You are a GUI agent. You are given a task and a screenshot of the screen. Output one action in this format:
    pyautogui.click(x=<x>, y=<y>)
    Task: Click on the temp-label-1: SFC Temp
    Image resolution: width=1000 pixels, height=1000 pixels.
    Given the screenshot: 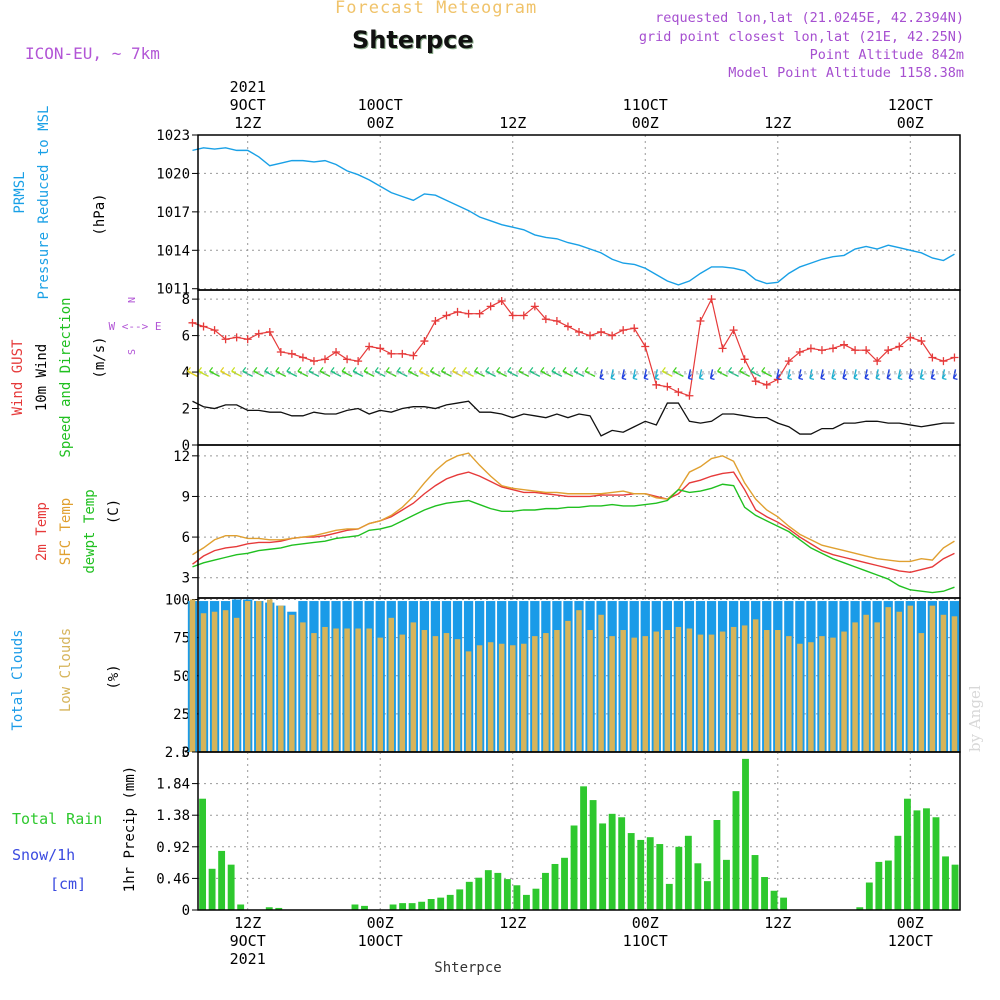 What is the action you would take?
    pyautogui.click(x=66, y=531)
    